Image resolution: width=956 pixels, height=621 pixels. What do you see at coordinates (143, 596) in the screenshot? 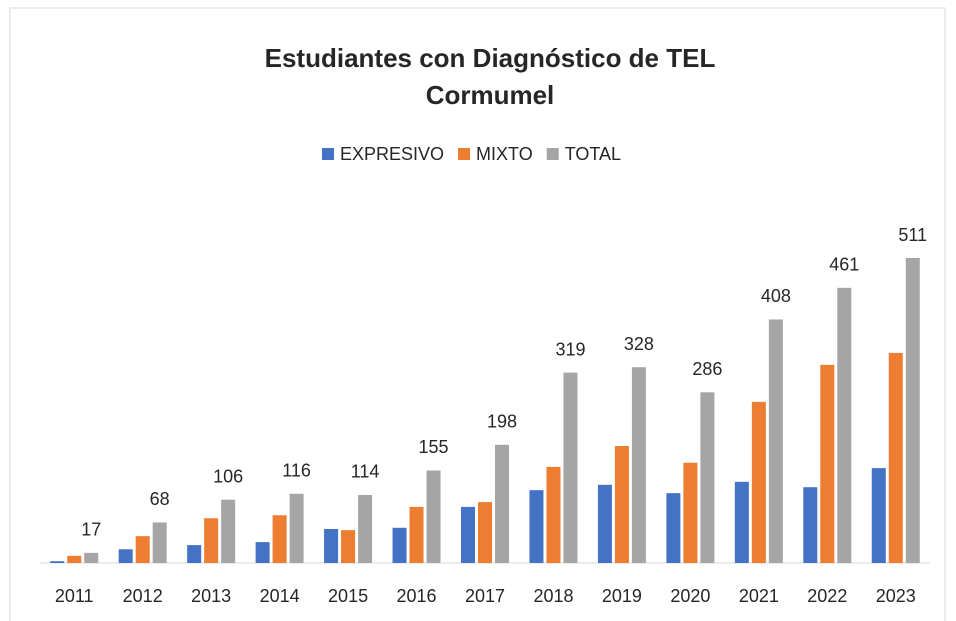
I see `x-tick-label: 2012` at bounding box center [143, 596].